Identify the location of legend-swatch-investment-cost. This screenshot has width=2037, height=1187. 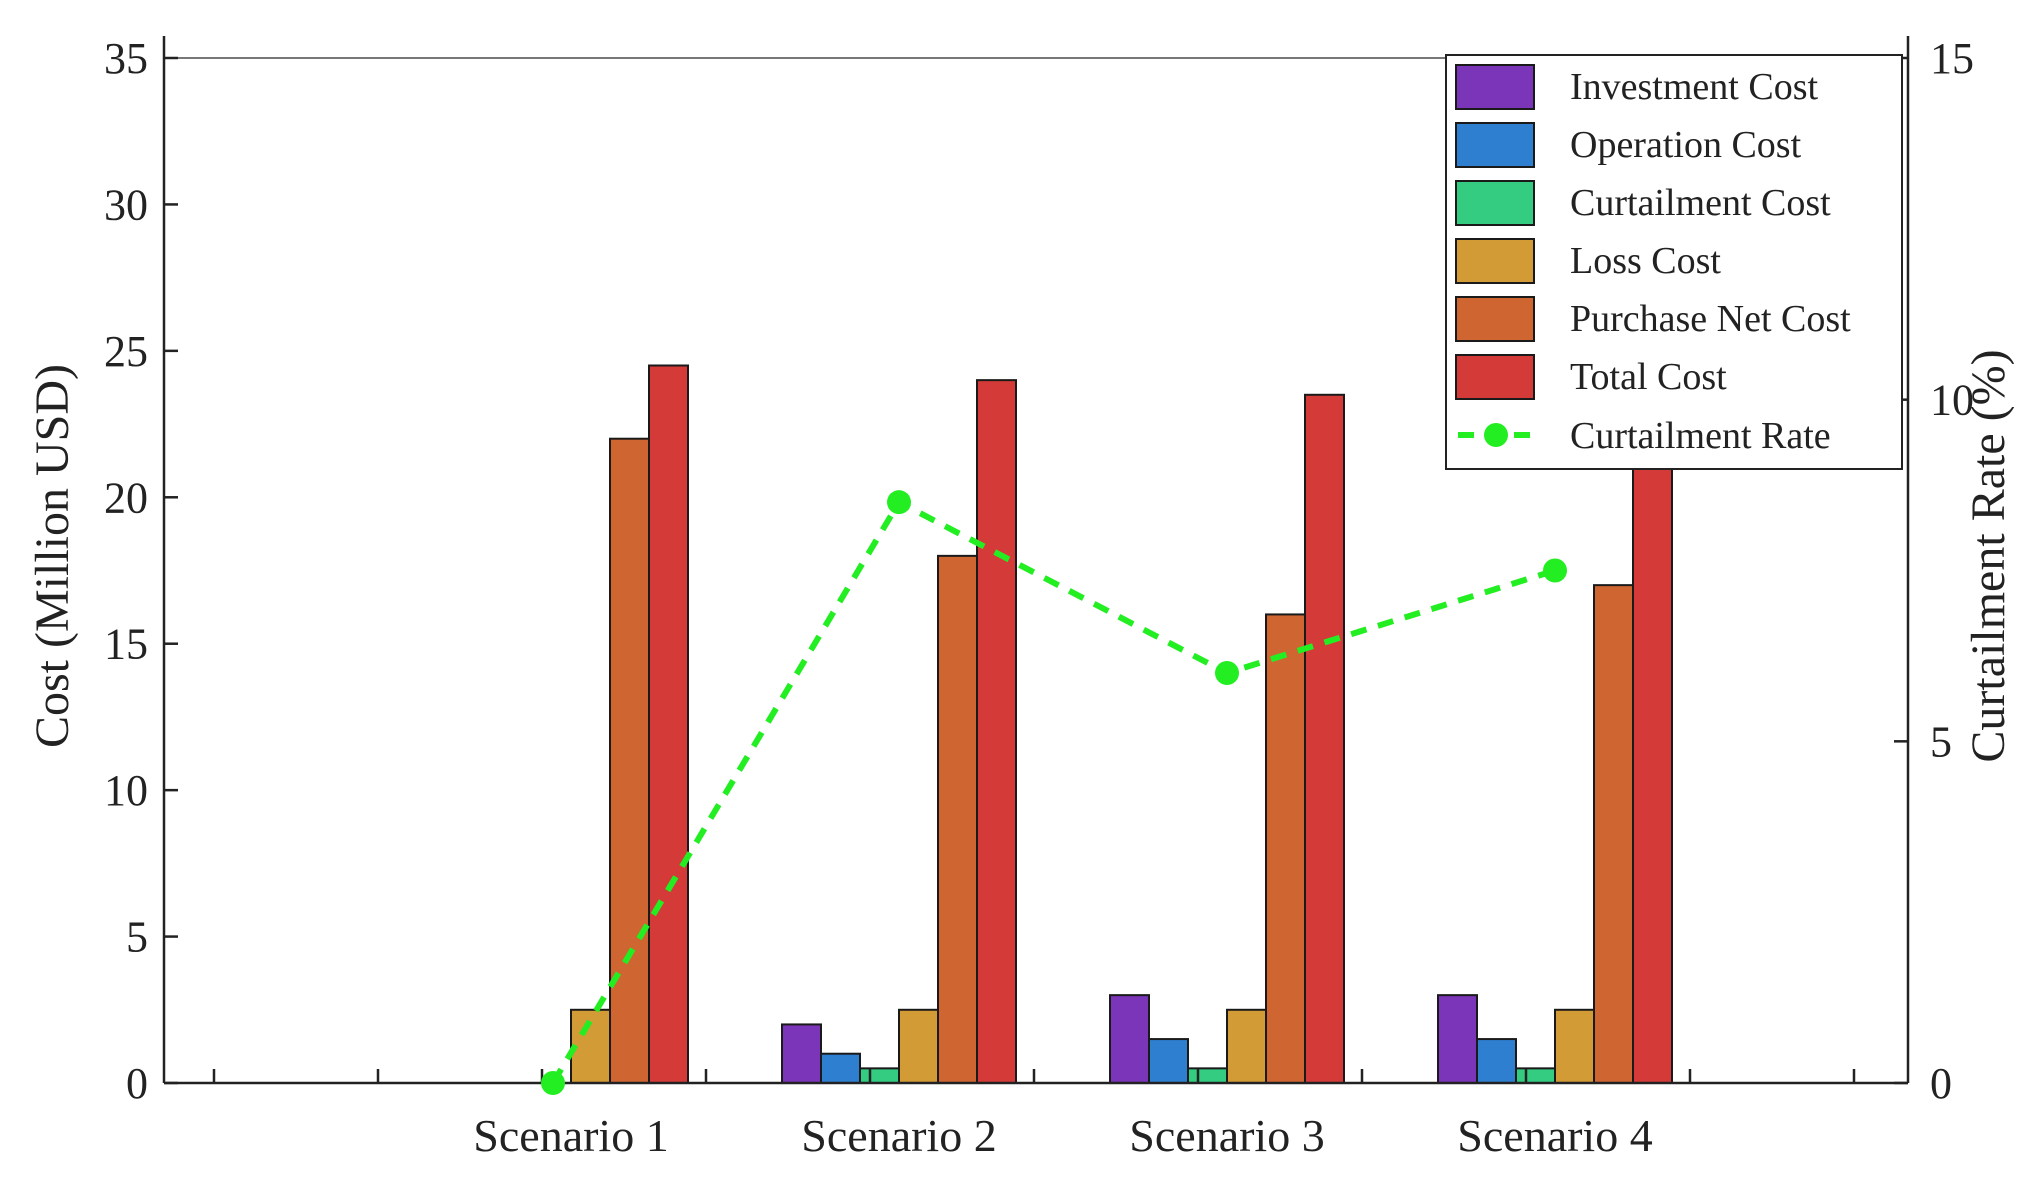
(1495, 87).